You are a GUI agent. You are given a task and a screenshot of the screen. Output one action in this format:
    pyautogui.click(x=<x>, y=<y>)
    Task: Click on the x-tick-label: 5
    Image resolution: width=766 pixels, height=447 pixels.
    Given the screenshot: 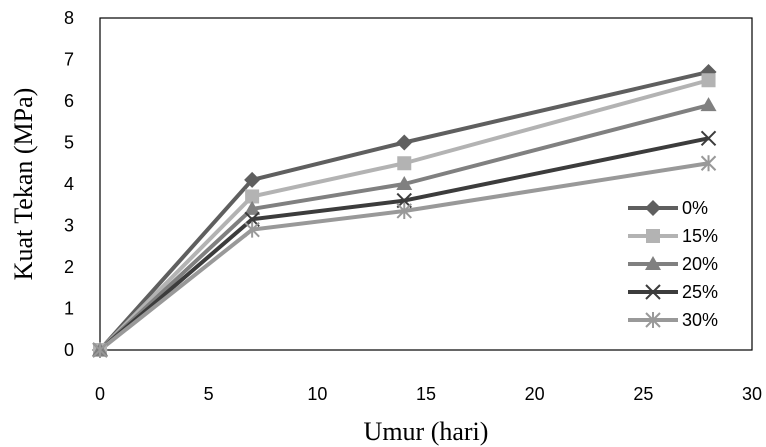 What is the action you would take?
    pyautogui.click(x=209, y=394)
    